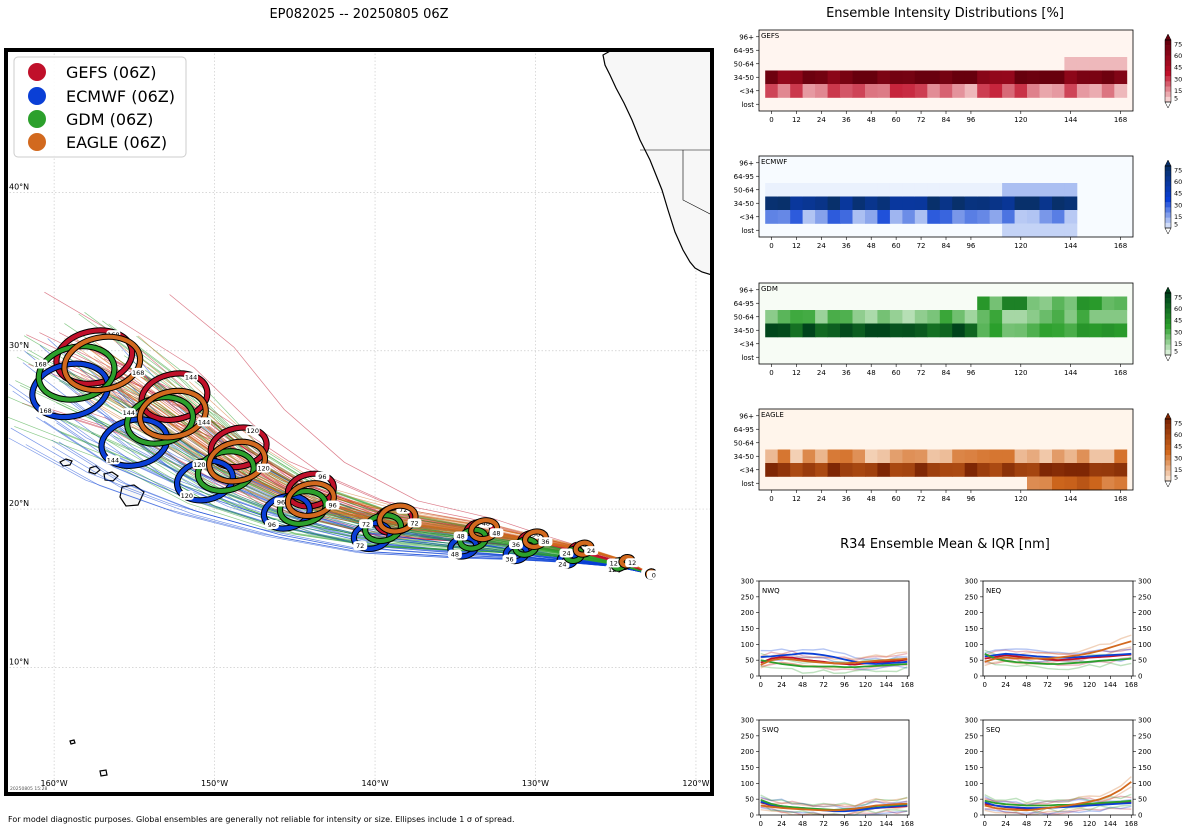  Describe the element at coordinates (199, 465) in the screenshot. I see `hour-label: 120` at that location.